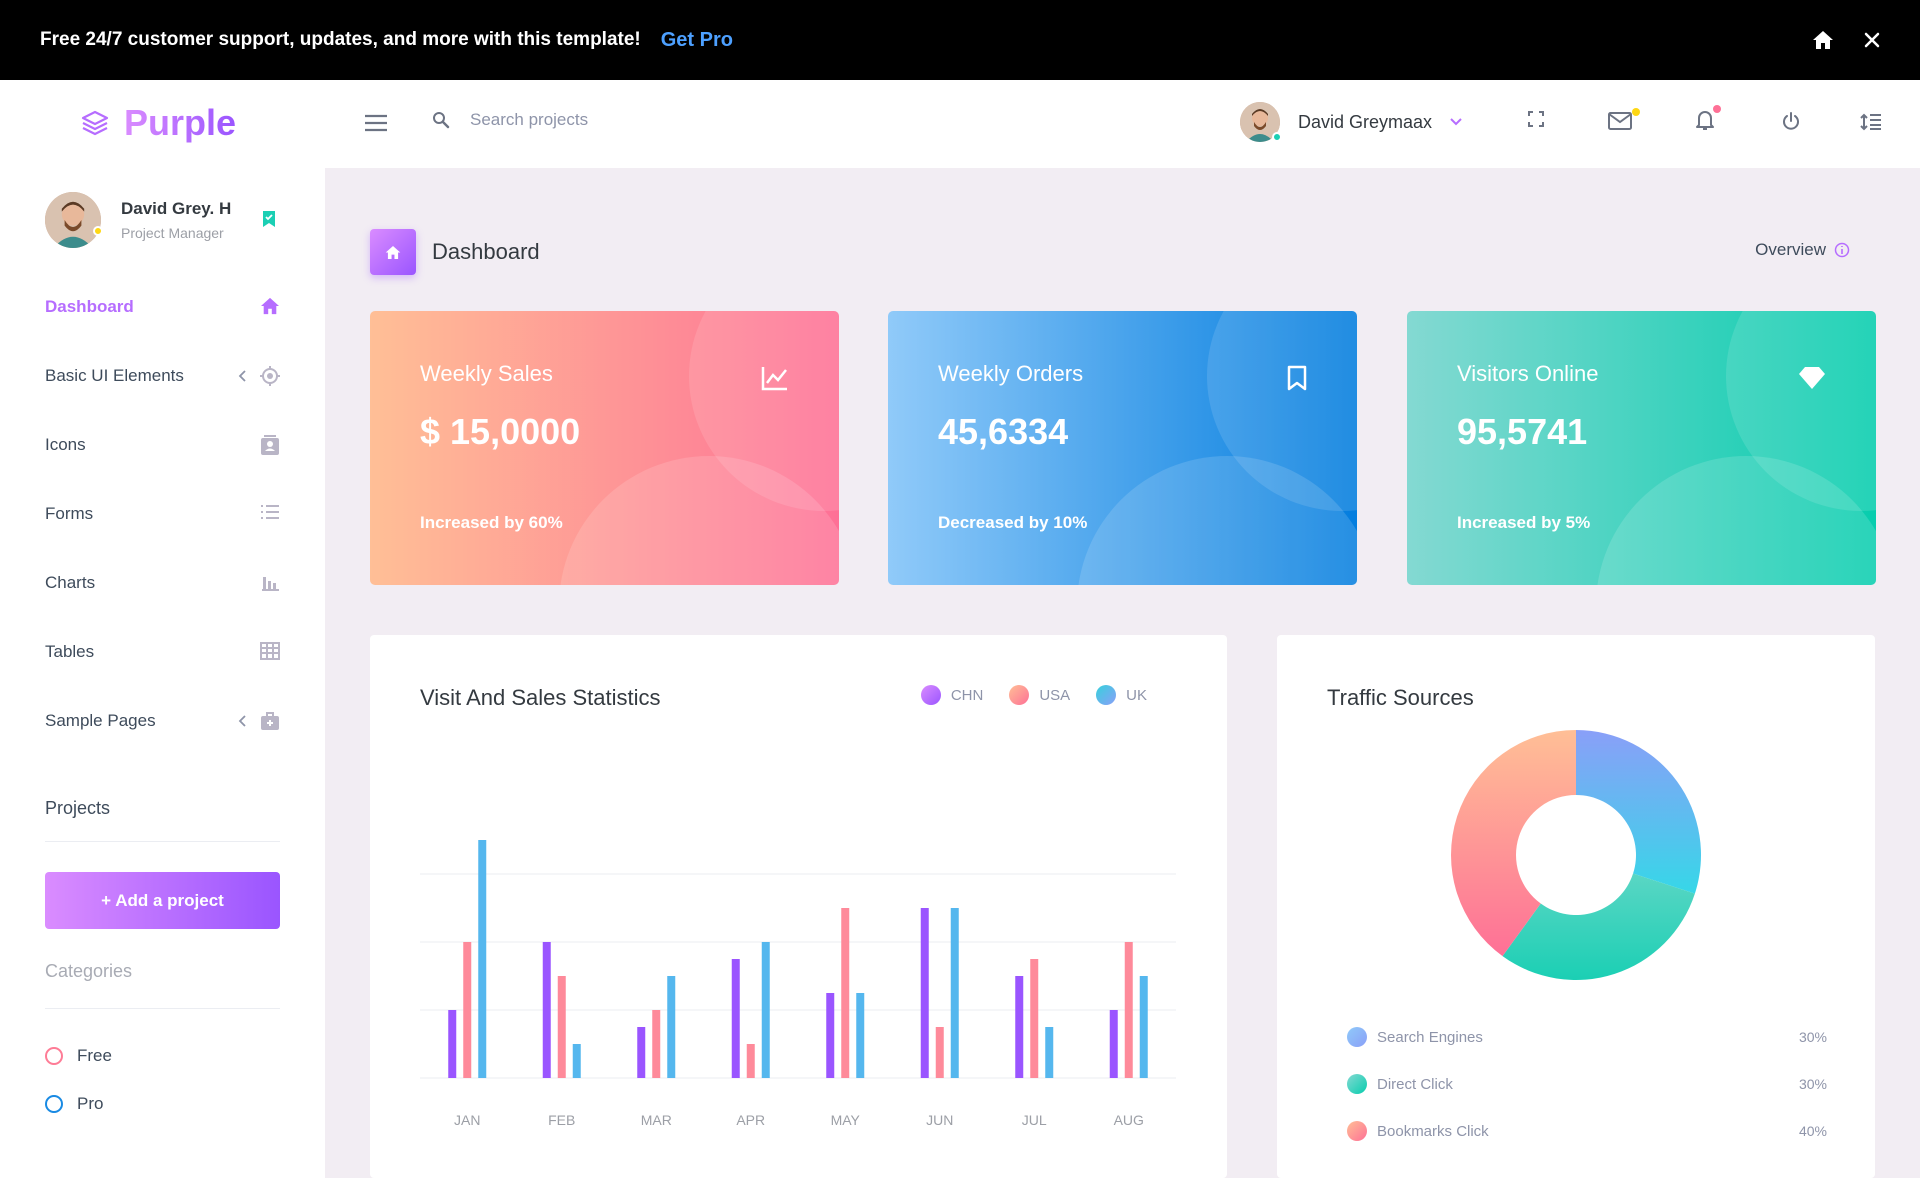  What do you see at coordinates (1536, 121) in the screenshot?
I see `fullscreen-icon` at bounding box center [1536, 121].